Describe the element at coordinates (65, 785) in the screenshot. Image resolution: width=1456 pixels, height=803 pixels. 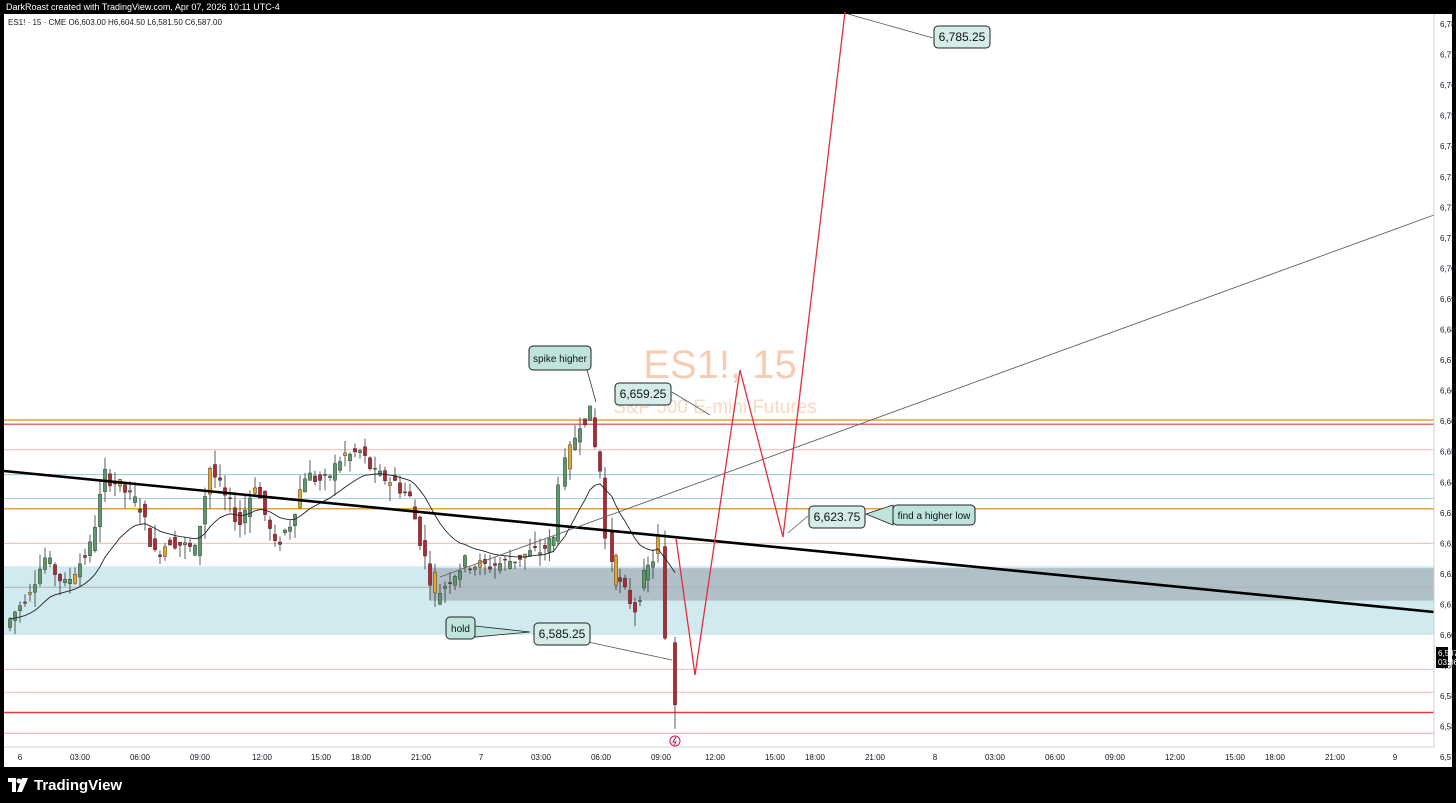
I see `tradingview-logo: TradingView` at that location.